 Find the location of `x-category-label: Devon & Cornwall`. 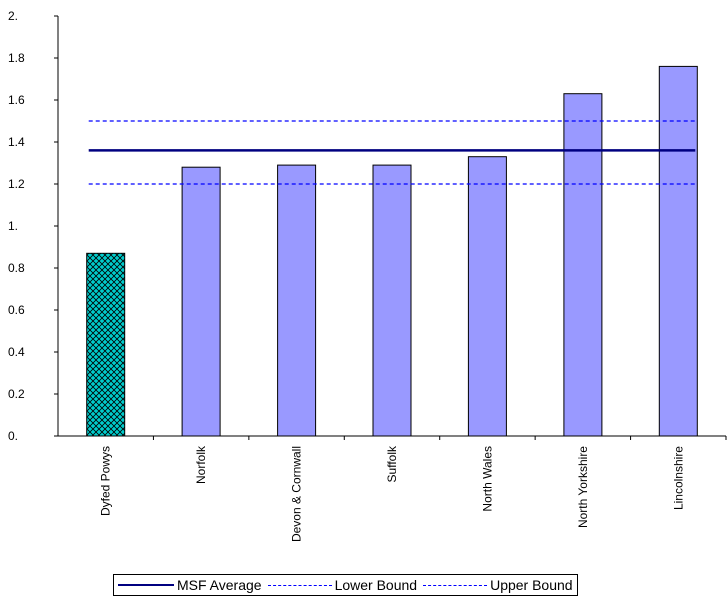

x-category-label: Devon & Cornwall is located at coordinates (297, 494).